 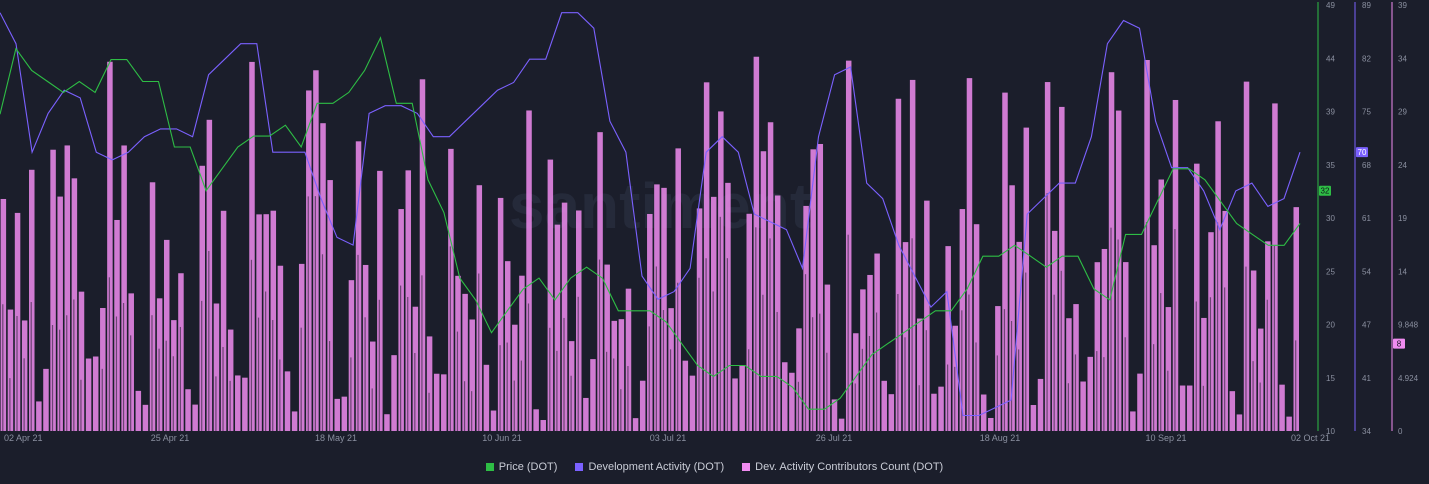 What do you see at coordinates (1366, 112) in the screenshot?
I see `dev_activity-tick-label: 75` at bounding box center [1366, 112].